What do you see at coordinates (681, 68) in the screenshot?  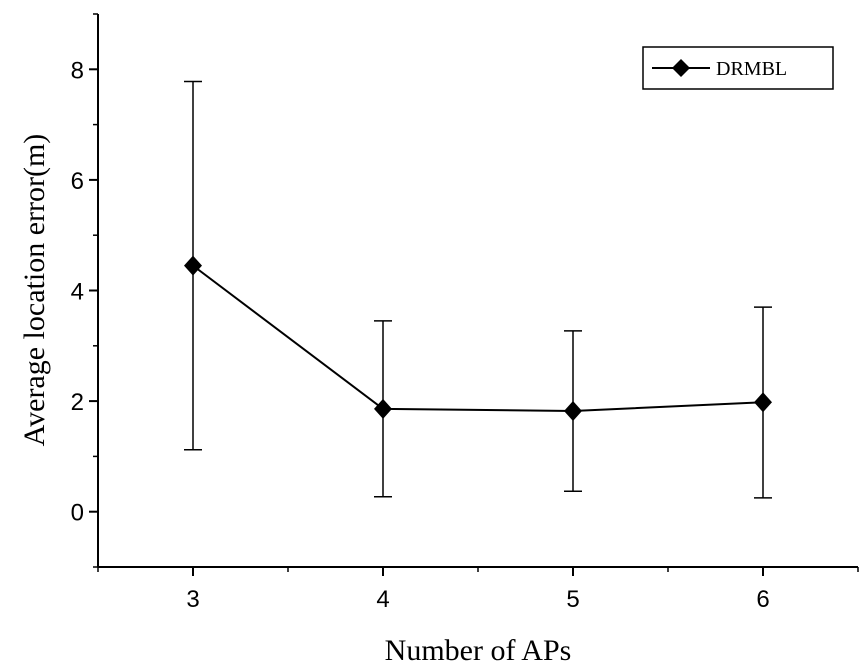 I see `legend-marker` at bounding box center [681, 68].